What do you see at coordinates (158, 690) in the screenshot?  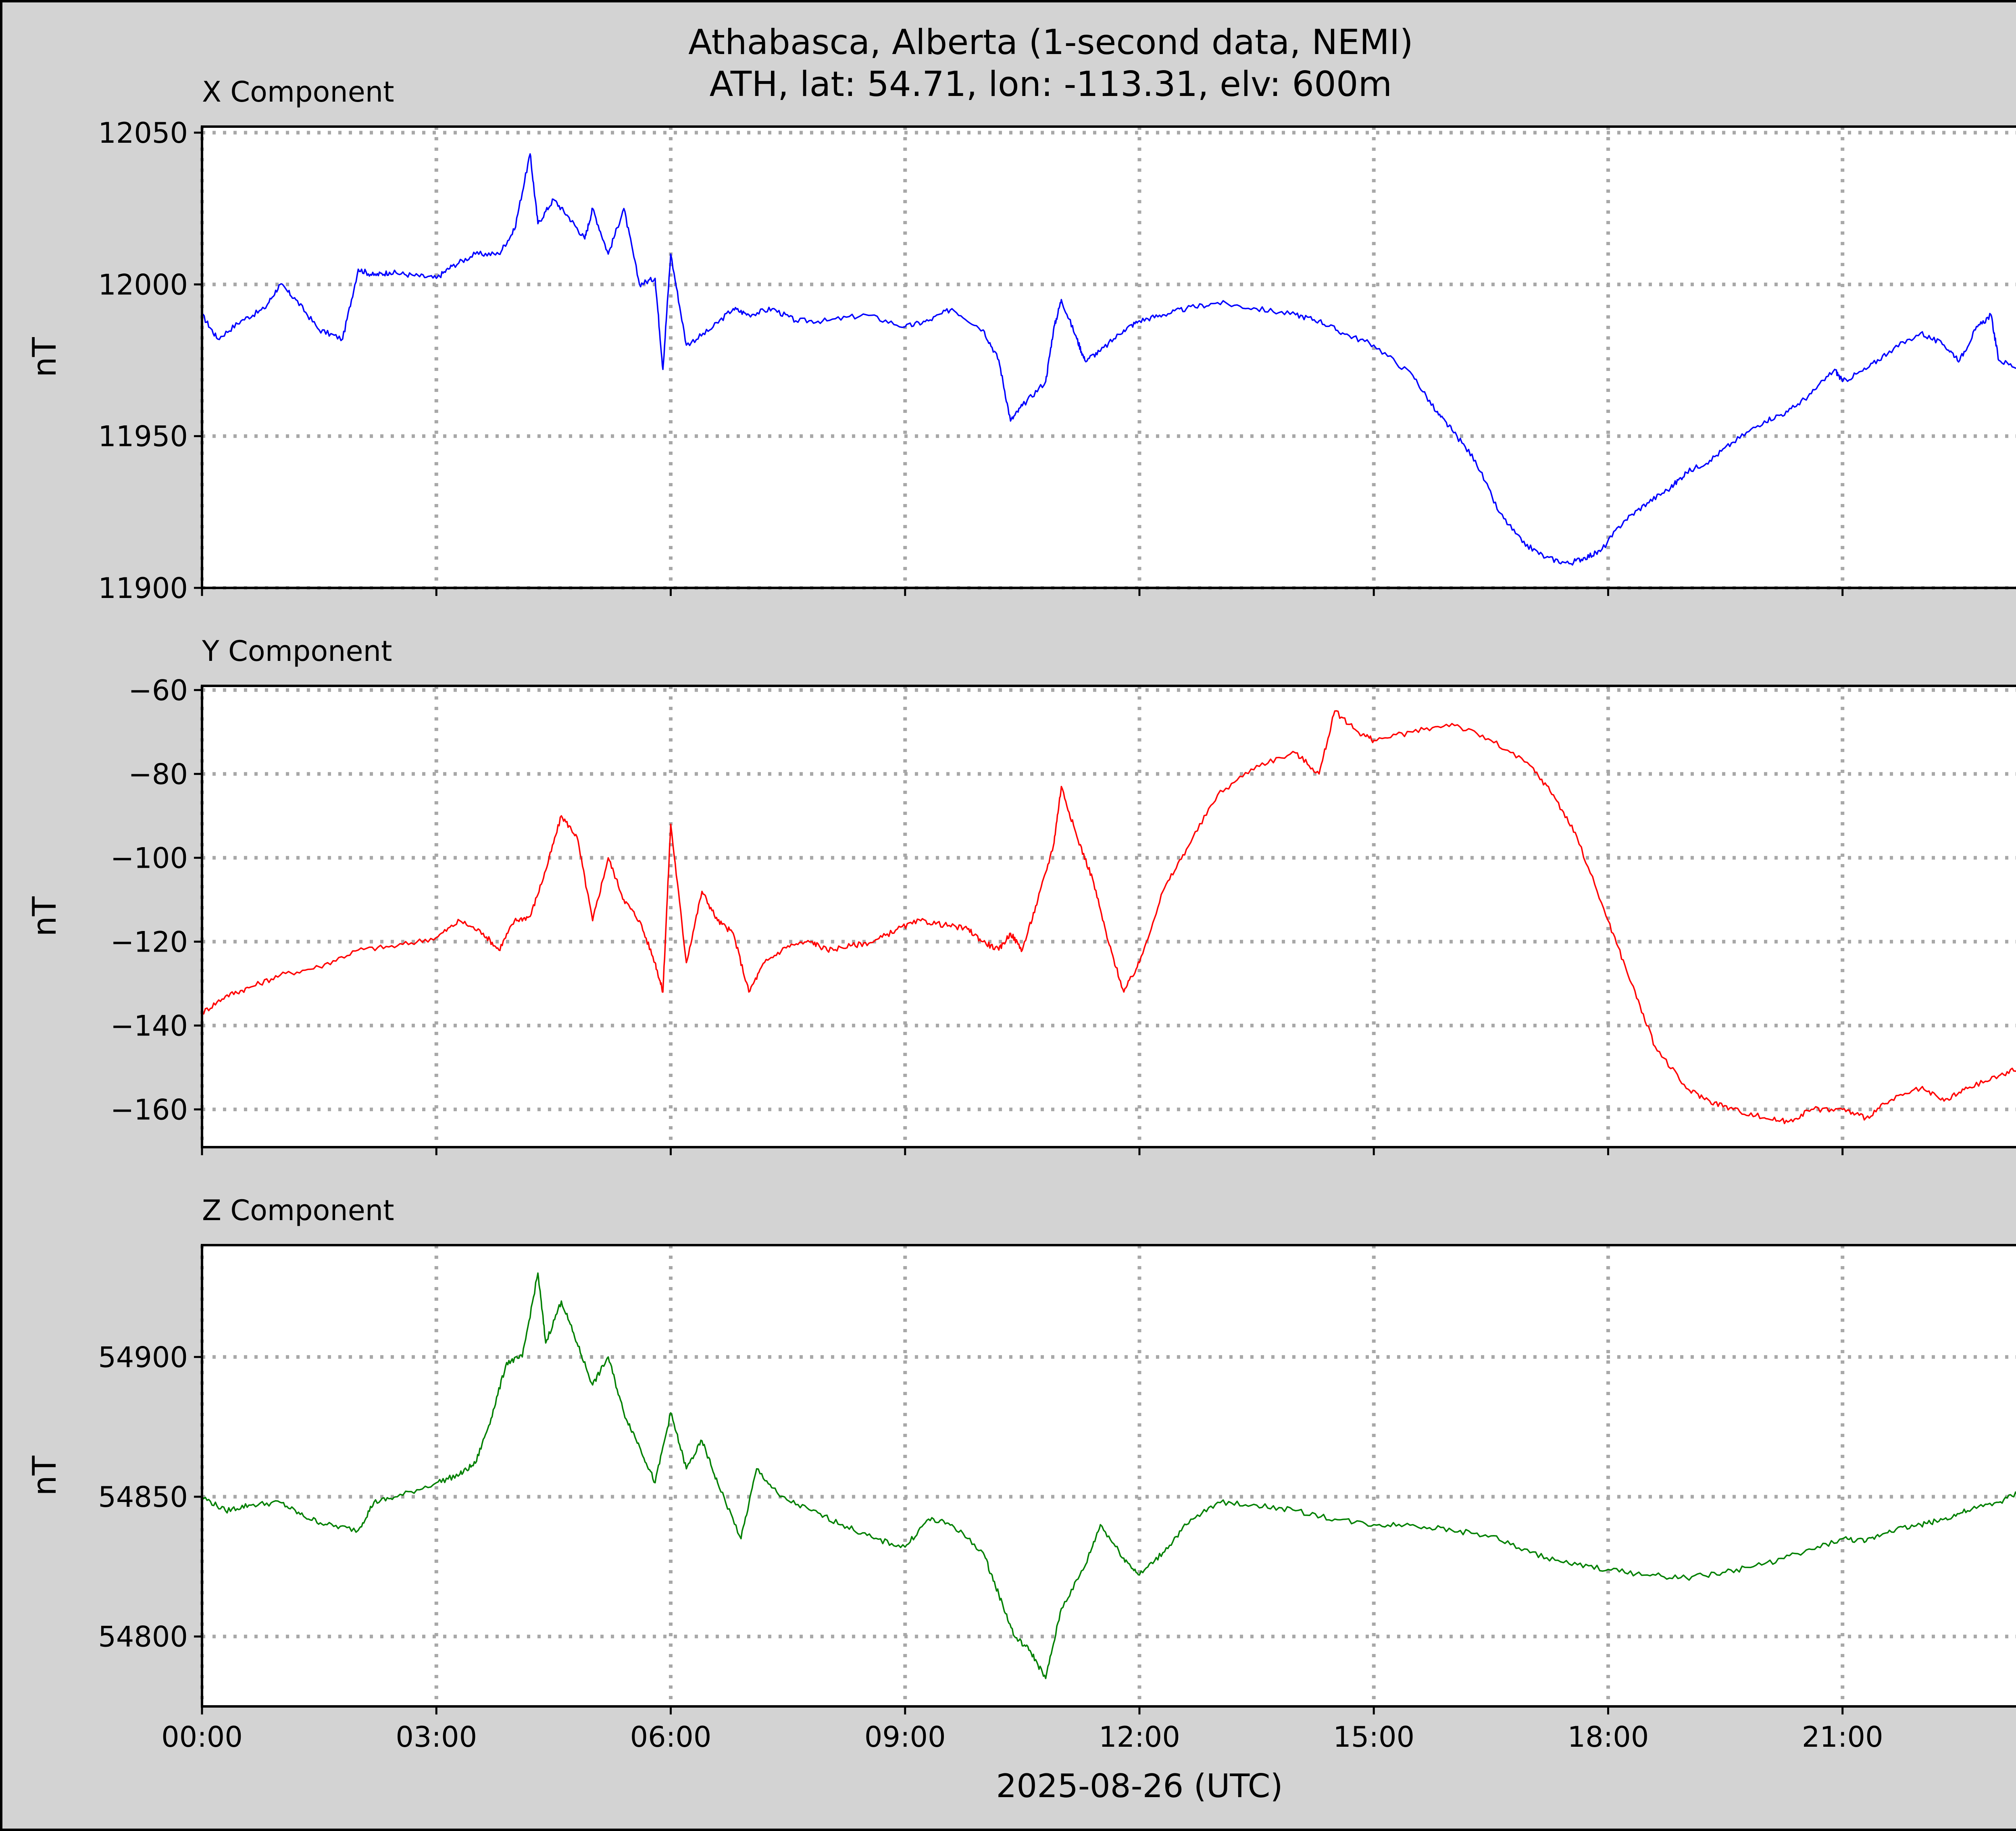 I see `y-tick-label-y-5: −60` at bounding box center [158, 690].